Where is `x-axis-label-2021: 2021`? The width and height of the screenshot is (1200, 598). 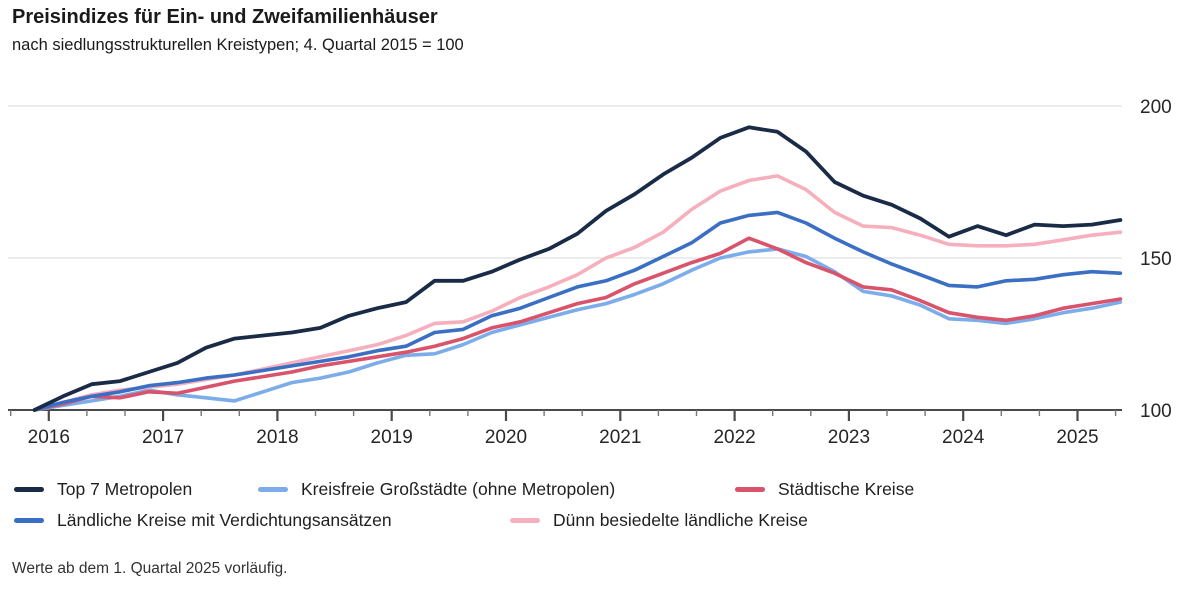 x-axis-label-2021: 2021 is located at coordinates (620, 437).